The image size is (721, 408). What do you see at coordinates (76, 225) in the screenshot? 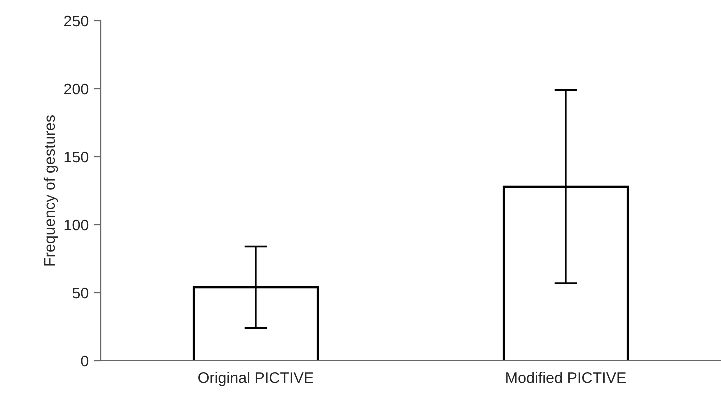
I see `y-tick-label: 100` at bounding box center [76, 225].